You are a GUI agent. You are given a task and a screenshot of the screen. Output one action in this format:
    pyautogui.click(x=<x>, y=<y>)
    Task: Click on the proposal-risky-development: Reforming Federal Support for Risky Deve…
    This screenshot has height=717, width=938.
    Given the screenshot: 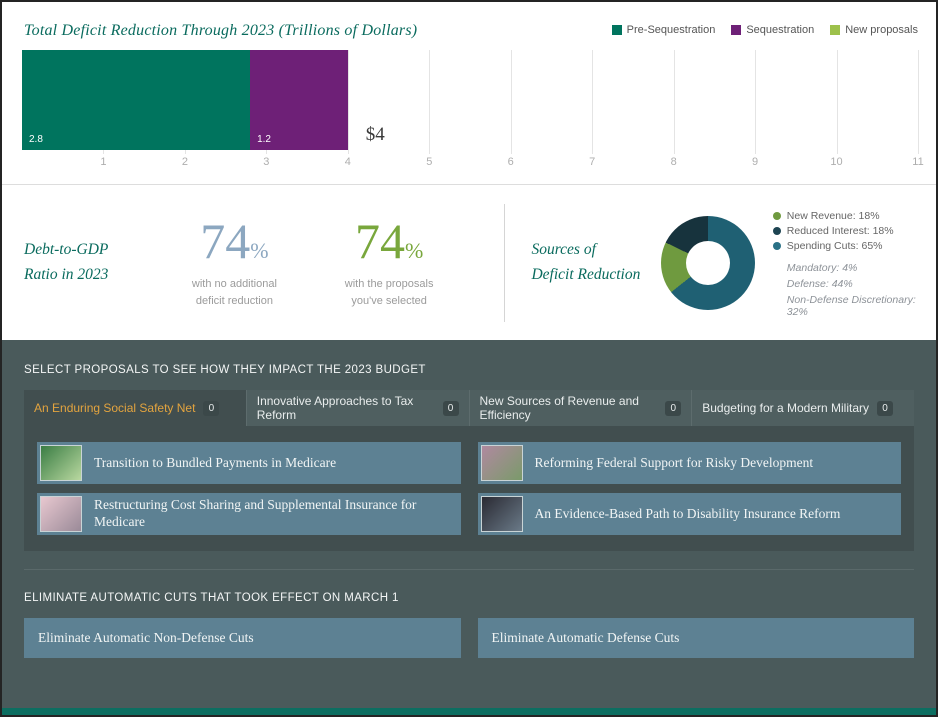 What is the action you would take?
    pyautogui.click(x=689, y=463)
    